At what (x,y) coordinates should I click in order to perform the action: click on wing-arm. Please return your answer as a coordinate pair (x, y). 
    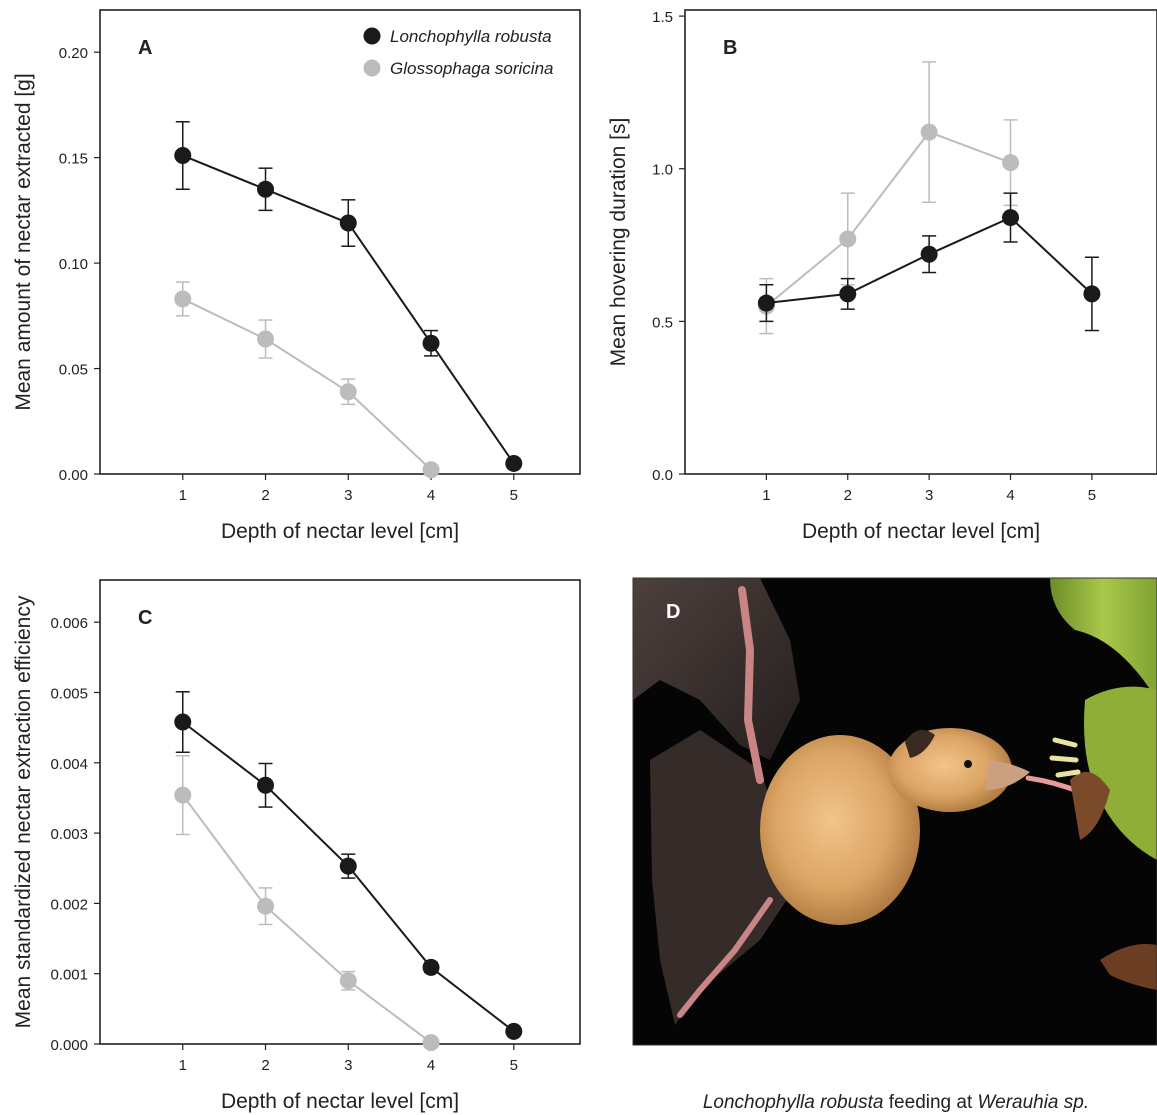
    Looking at the image, I should click on (751, 685).